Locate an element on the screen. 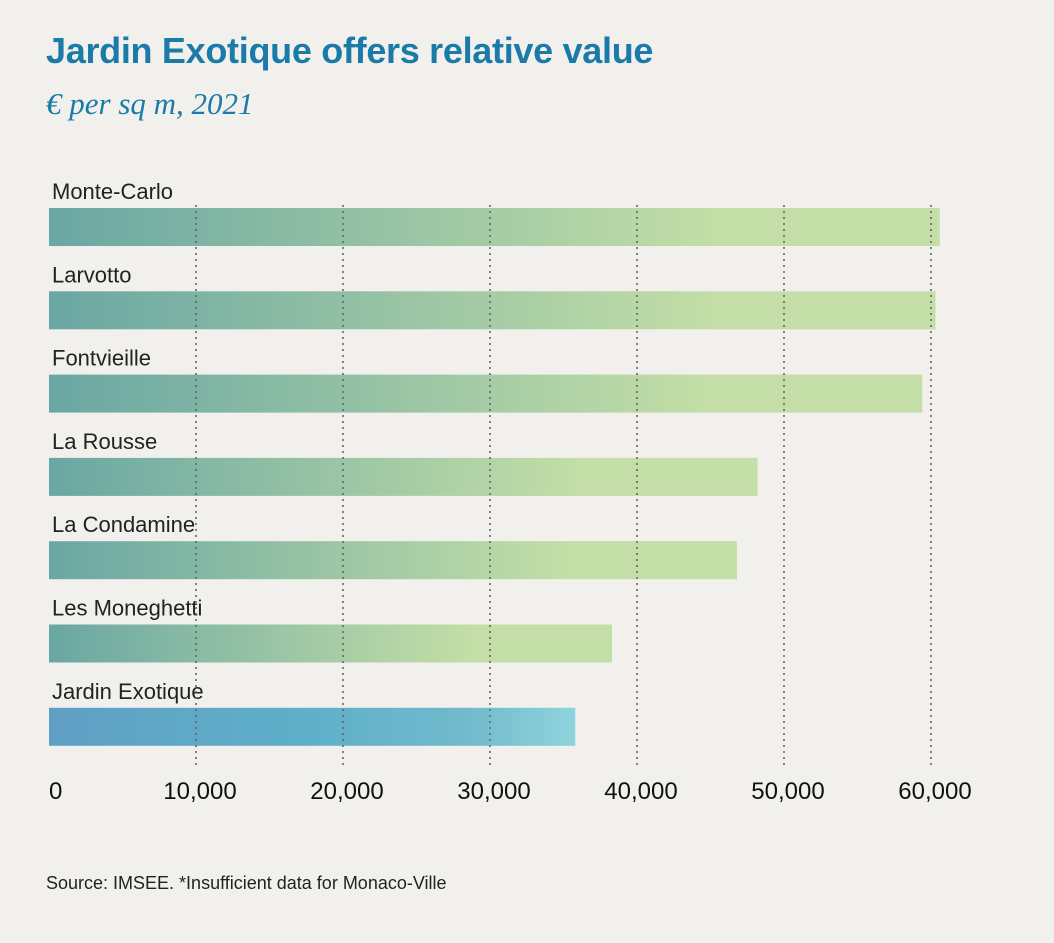  category-label: Monte-Carlo is located at coordinates (112, 191).